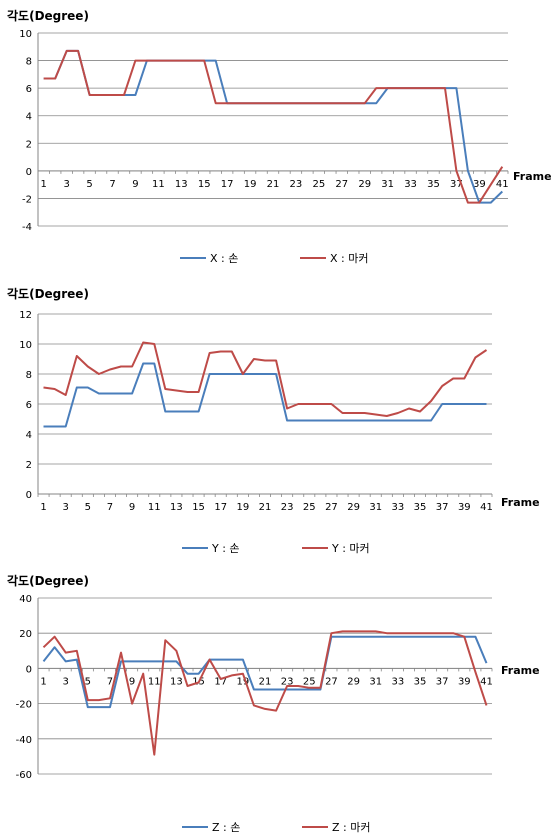 This screenshot has width=551, height=838. Describe the element at coordinates (25, 315) in the screenshot. I see `y-tick-label: 12` at that location.